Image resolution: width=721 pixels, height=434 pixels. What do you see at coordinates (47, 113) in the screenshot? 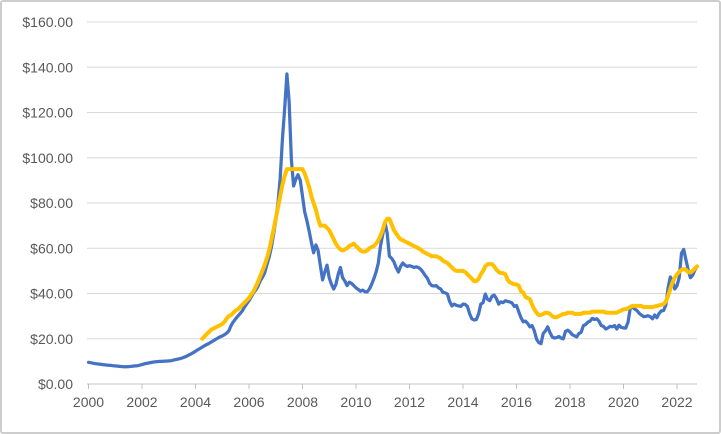
I see `y-tick-label: $120.00` at bounding box center [47, 113].